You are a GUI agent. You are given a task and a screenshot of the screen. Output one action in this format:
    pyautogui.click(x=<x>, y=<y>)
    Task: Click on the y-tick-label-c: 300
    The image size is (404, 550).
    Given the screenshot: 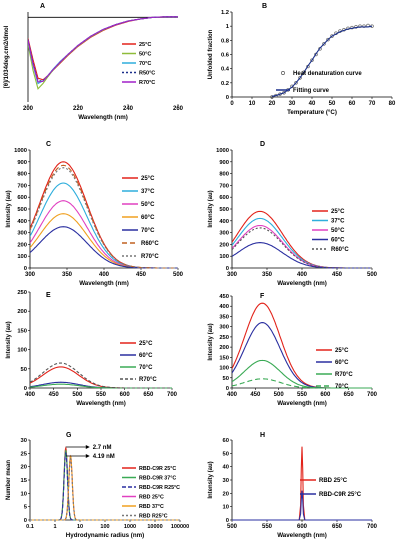 What is the action you would take?
    pyautogui.click(x=22, y=234)
    